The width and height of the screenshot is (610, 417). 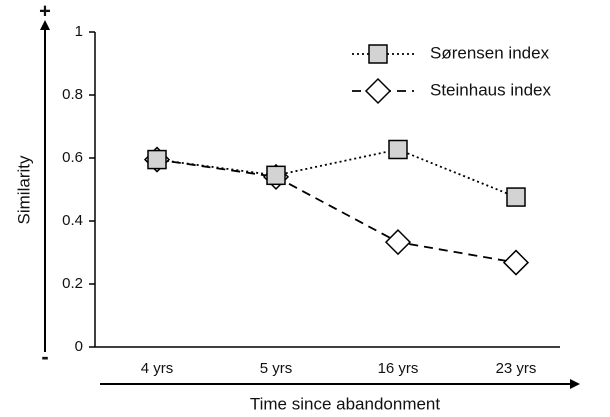 What do you see at coordinates (490, 89) in the screenshot?
I see `legend-label: Steinhaus index` at bounding box center [490, 89].